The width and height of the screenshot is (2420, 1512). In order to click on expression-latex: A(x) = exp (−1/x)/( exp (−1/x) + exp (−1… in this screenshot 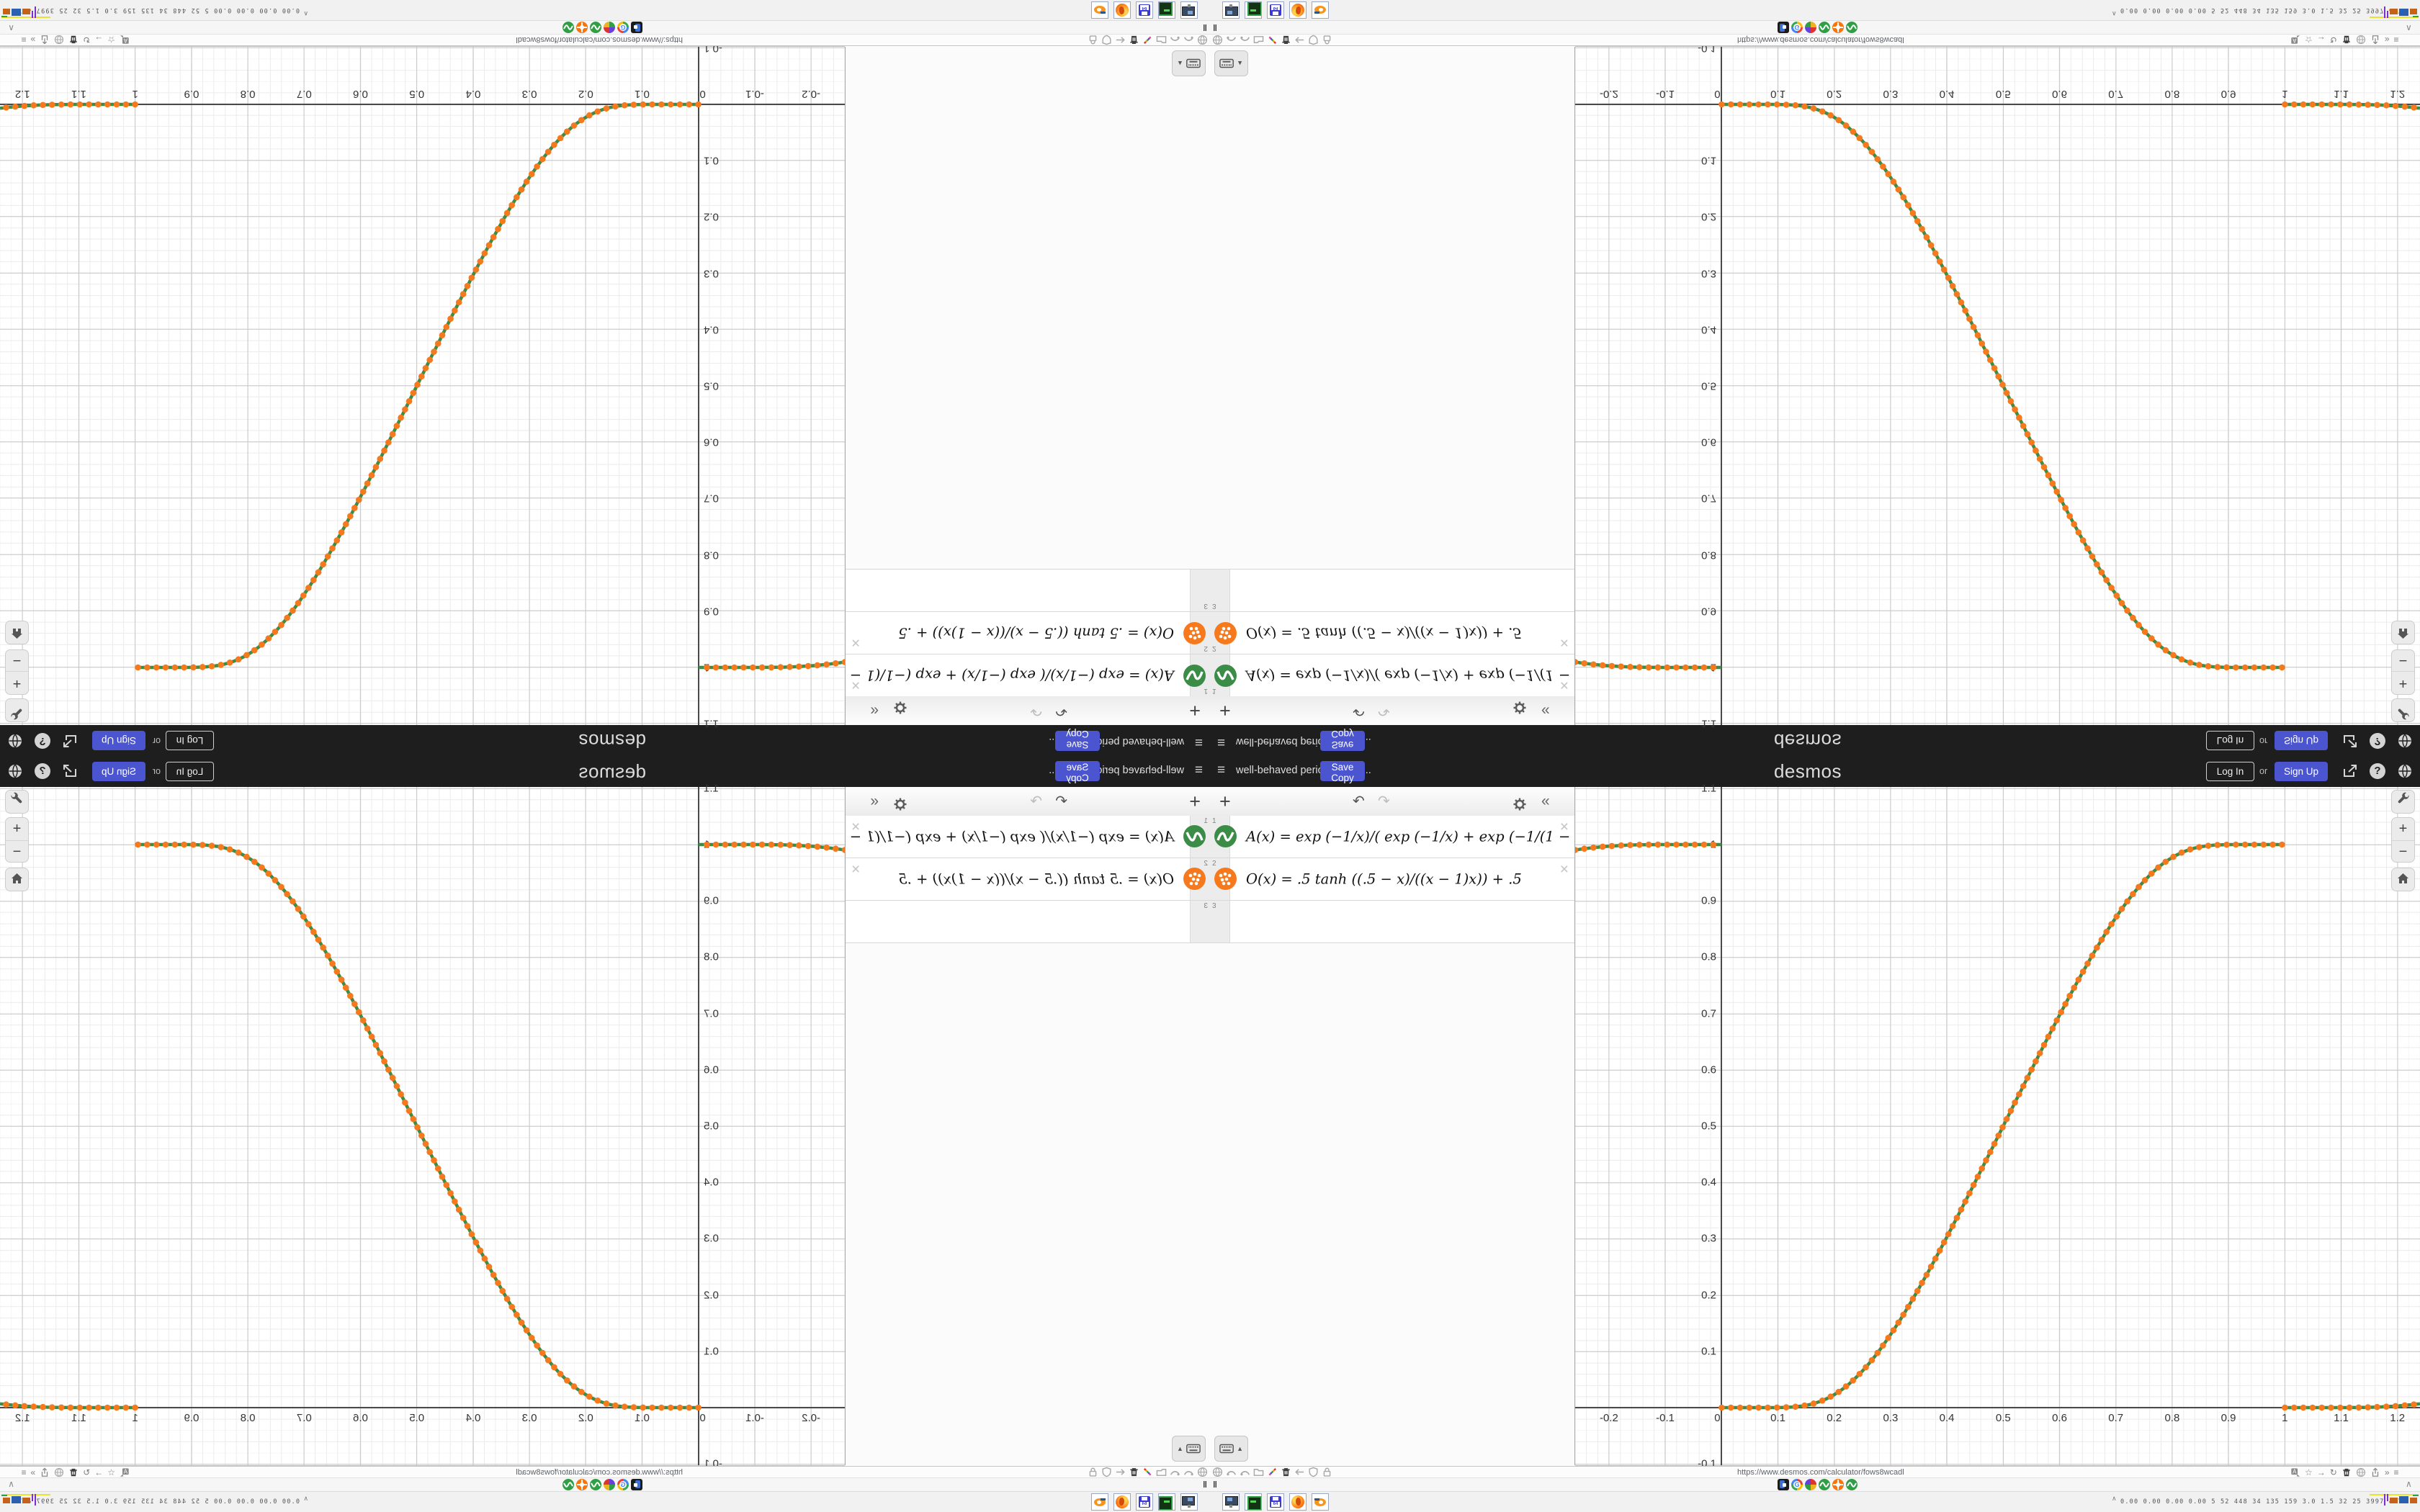, I will do `click(1423, 675)`.